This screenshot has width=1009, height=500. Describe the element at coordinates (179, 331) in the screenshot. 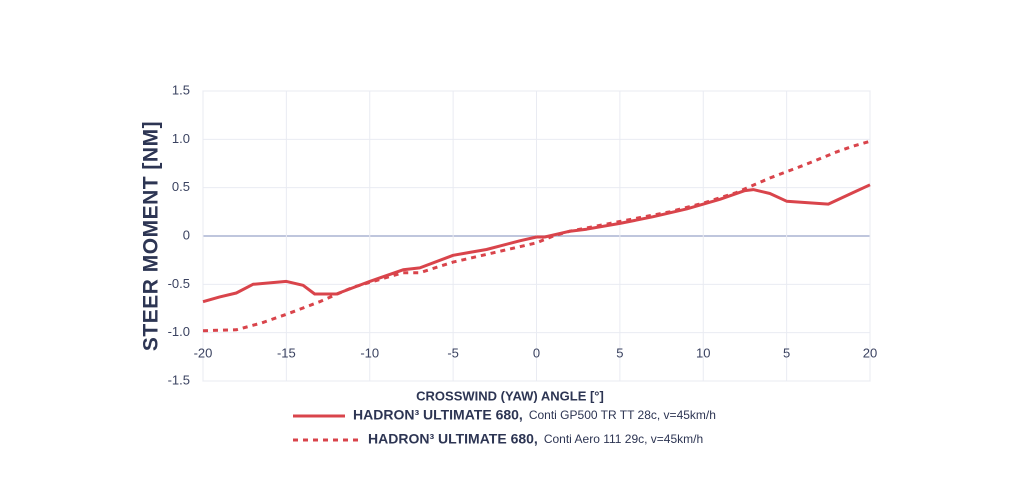

I see `y-tick-label: -1.0` at that location.